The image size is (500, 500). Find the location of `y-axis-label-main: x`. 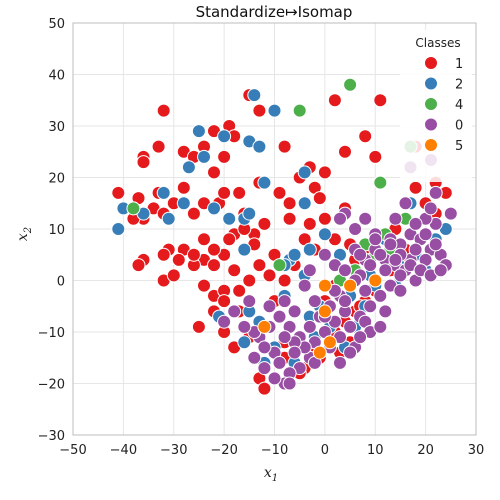

y-axis-label-main: x is located at coordinates (23, 237).